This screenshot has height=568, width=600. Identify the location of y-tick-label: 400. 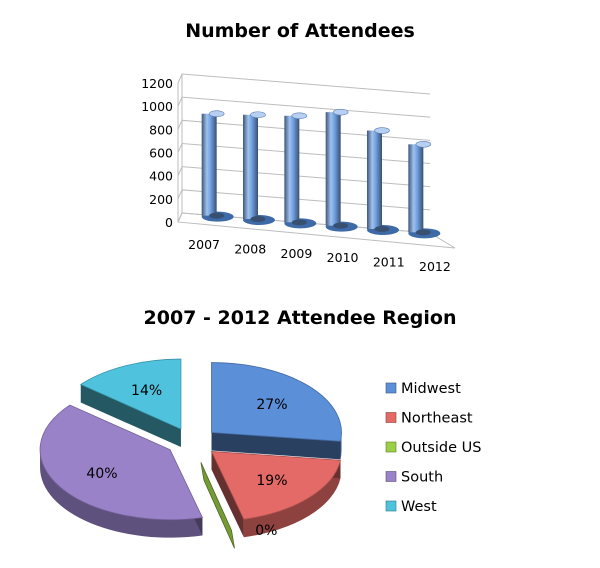
(161, 176).